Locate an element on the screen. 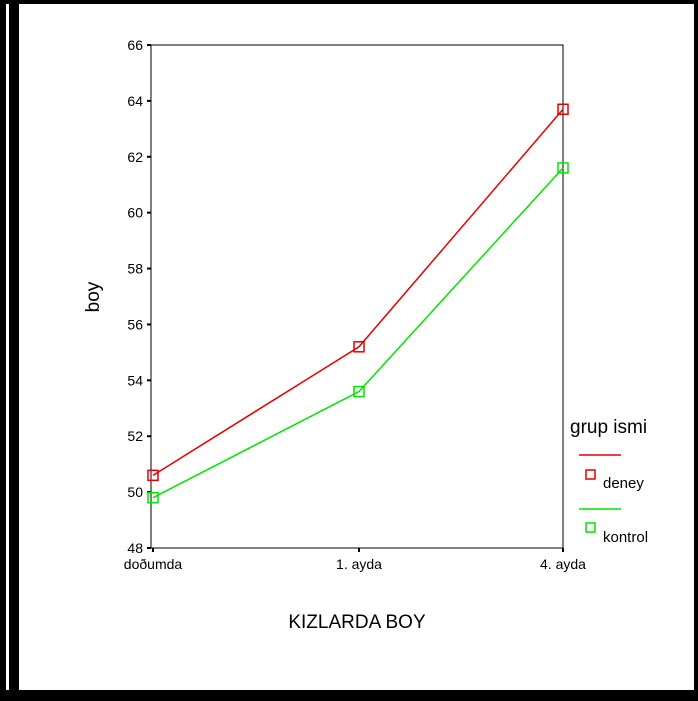 The width and height of the screenshot is (698, 701). legend: grup ismi deney kontrol is located at coordinates (609, 481).